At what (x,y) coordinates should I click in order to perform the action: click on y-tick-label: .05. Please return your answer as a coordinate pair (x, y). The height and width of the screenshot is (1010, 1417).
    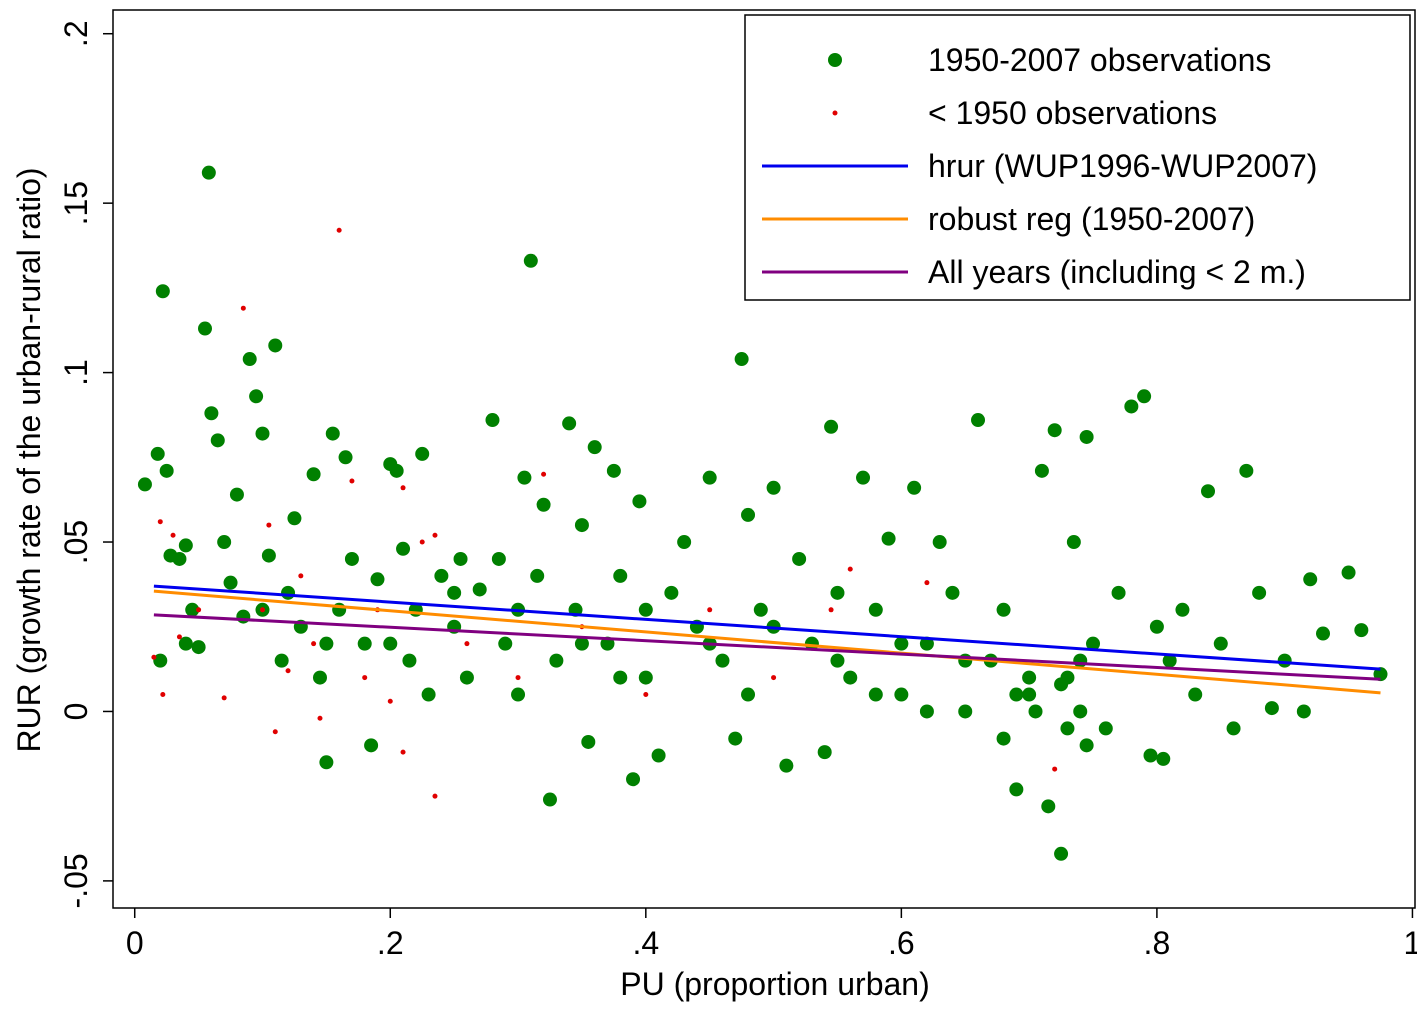
    Looking at the image, I should click on (76, 542).